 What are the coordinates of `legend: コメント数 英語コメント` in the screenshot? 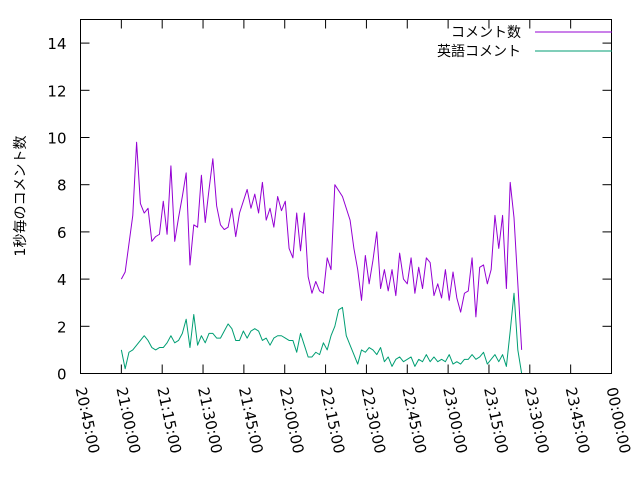 It's located at (524, 42).